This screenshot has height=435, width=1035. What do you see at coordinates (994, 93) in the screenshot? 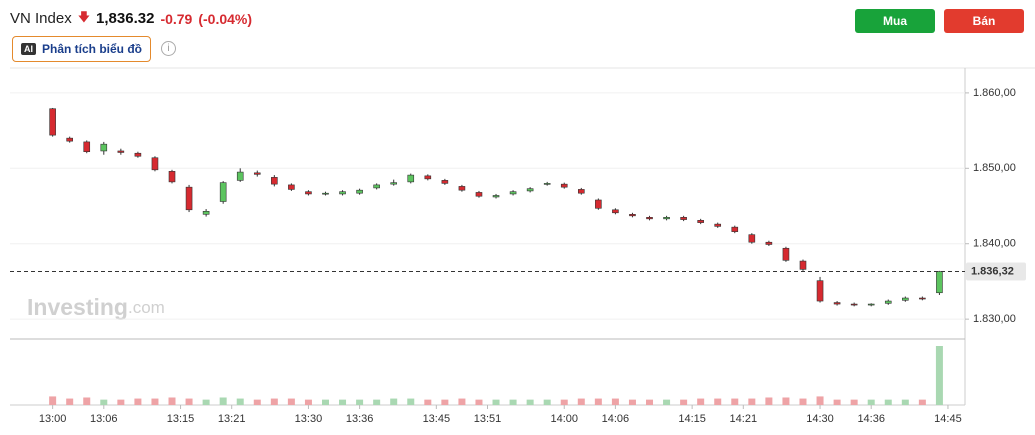
I see `y-tick-label: 1.860,00` at bounding box center [994, 93].